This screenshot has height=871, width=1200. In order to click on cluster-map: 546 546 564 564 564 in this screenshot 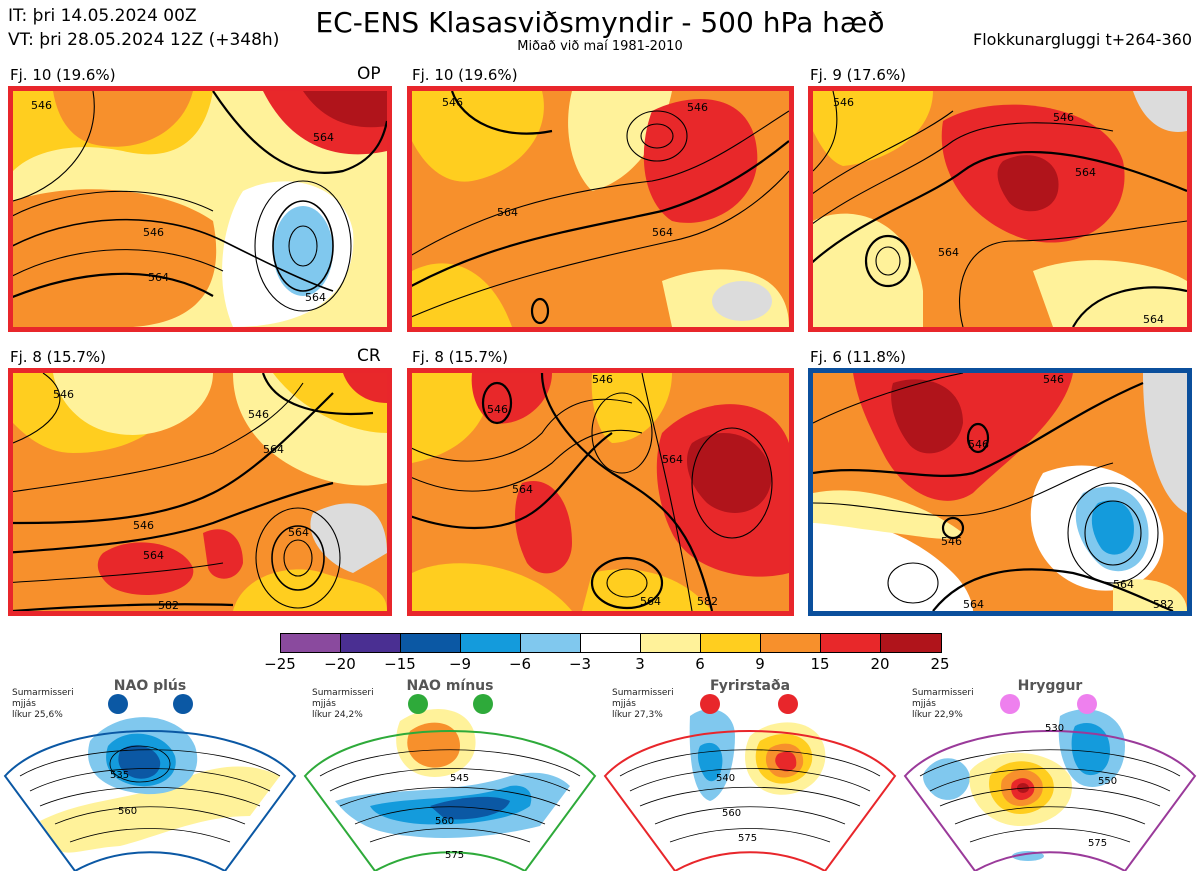, I will do `click(1000, 209)`.